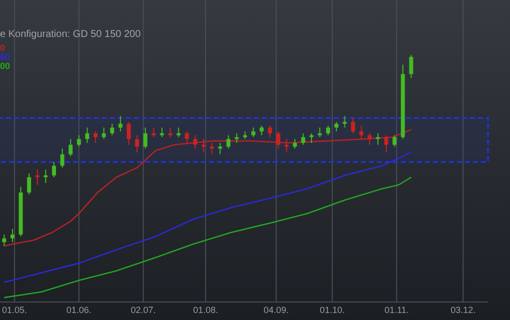 The image size is (510, 320). I want to click on chart-subtitle: e Konfiguration: GD 50 150 200, so click(71, 34).